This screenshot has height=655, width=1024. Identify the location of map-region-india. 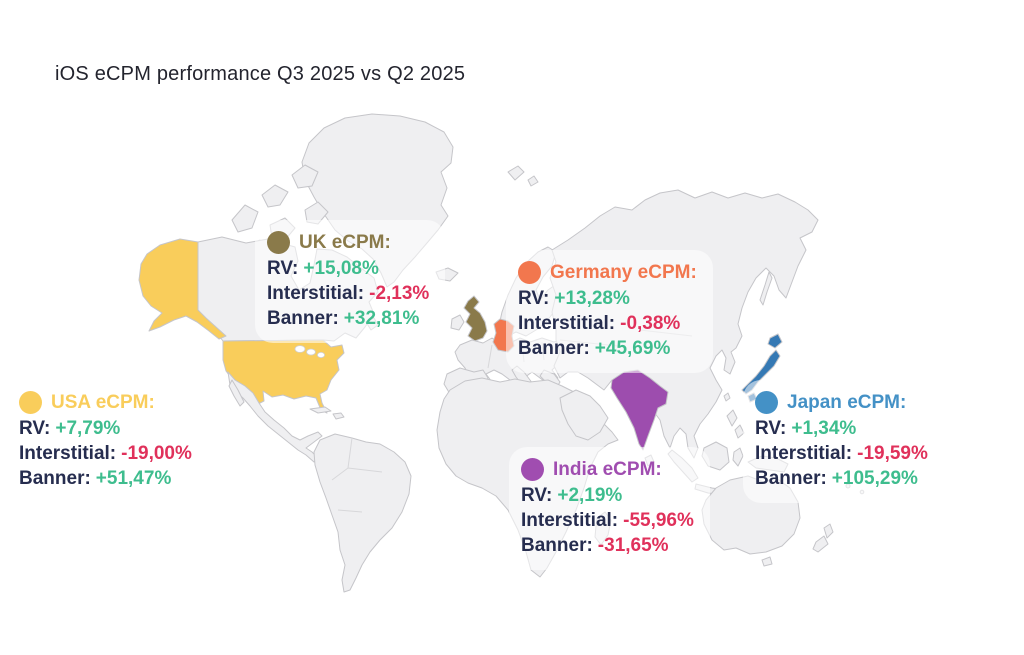
(639, 410).